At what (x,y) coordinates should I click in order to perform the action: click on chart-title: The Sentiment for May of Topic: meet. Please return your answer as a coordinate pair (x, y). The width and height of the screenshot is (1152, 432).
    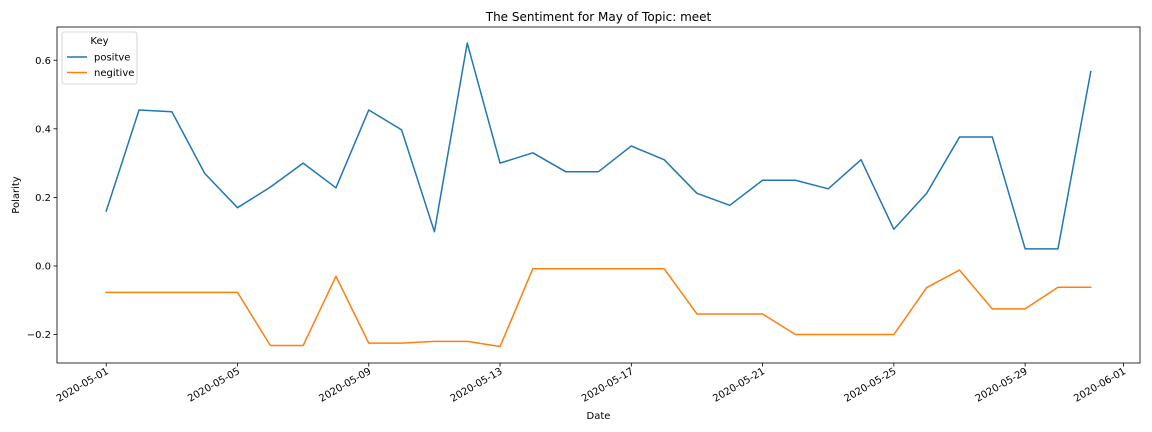
    Looking at the image, I should click on (598, 17).